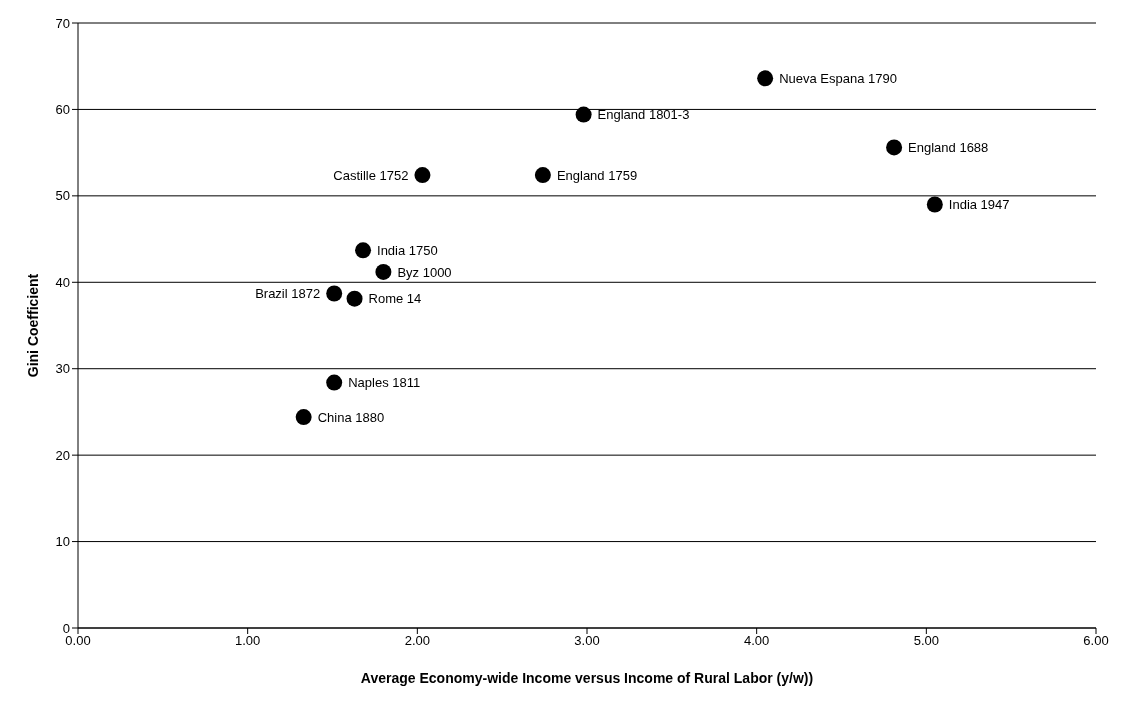 Image resolution: width=1134 pixels, height=719 pixels. What do you see at coordinates (66, 628) in the screenshot?
I see `y-tick-label: 0` at bounding box center [66, 628].